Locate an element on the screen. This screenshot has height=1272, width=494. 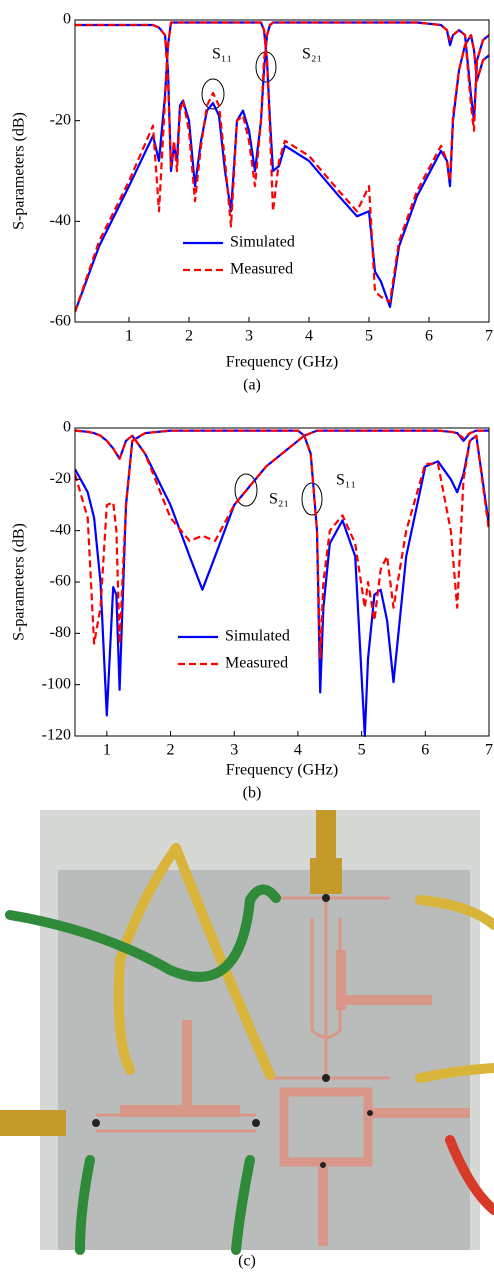
caption: (b) is located at coordinates (252, 793).